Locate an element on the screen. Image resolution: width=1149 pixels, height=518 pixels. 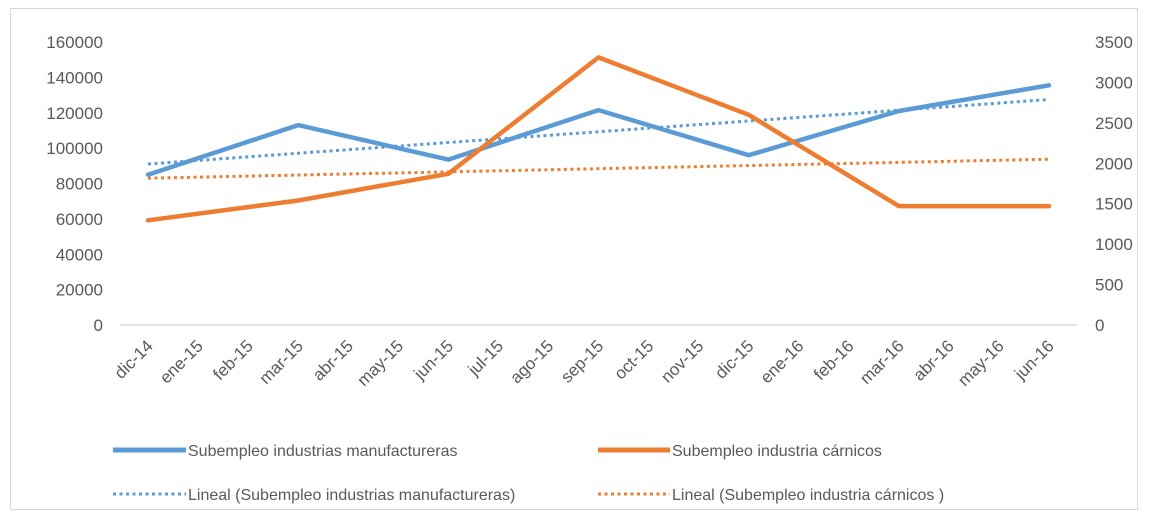
legend-label: Subempleo industria cárnicos is located at coordinates (777, 451).